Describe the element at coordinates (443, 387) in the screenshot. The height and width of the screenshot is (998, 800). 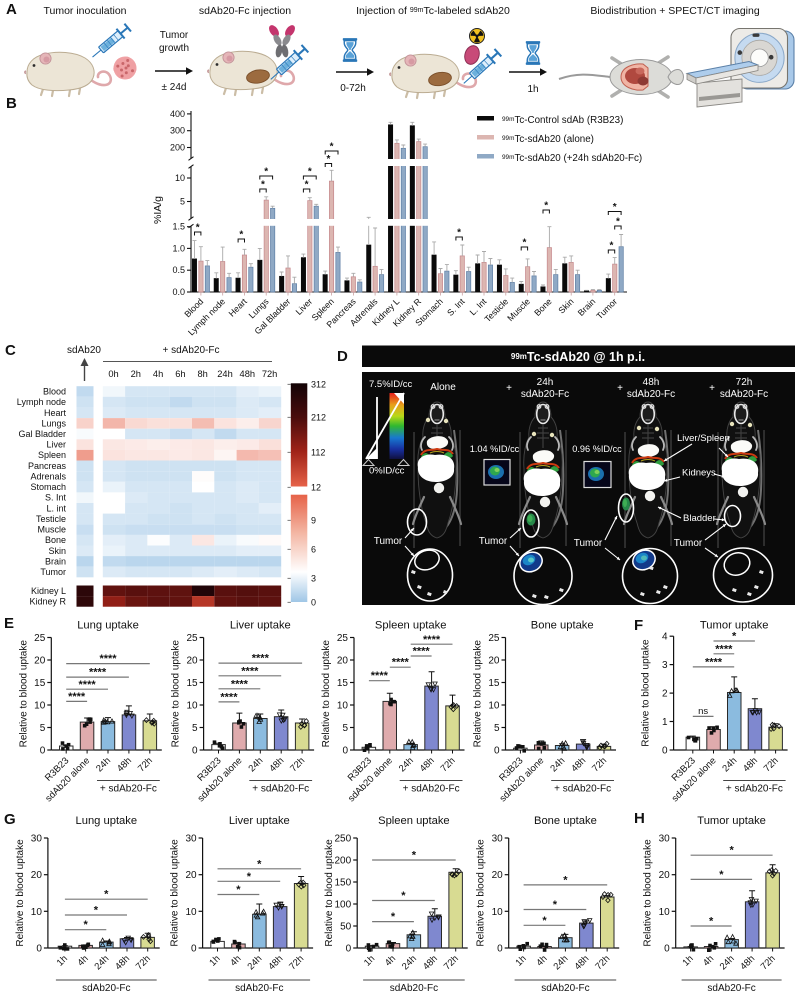
I see `svg-text: Alone` at that location.